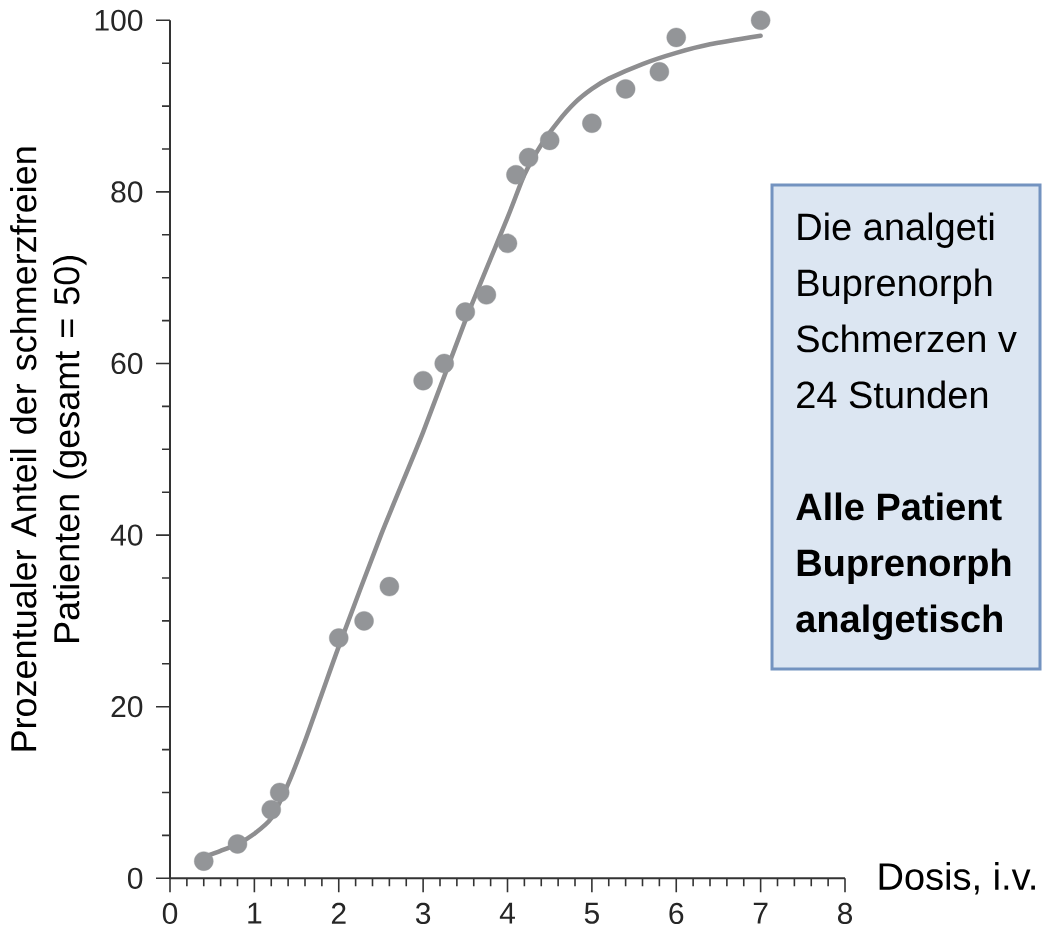 Image resolution: width=1057 pixels, height=937 pixels. What do you see at coordinates (899, 622) in the screenshot?
I see `annotation: analgetisch` at bounding box center [899, 622].